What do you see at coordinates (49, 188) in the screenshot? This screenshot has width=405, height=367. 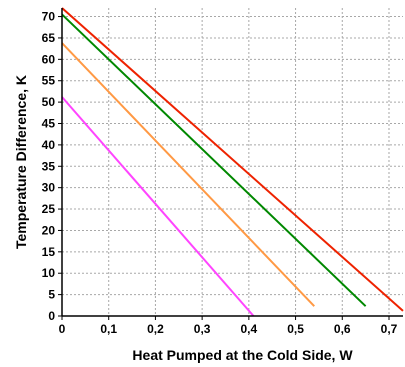 I see `y-tick-label: 30` at bounding box center [49, 188].